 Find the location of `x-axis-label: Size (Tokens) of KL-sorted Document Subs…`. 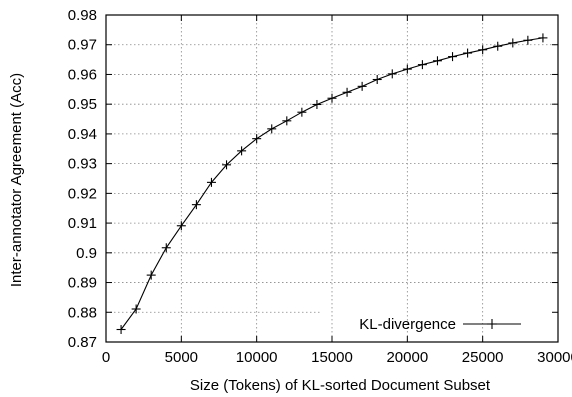

x-axis-label: Size (Tokens) of KL-sorted Document Subs… is located at coordinates (340, 385).